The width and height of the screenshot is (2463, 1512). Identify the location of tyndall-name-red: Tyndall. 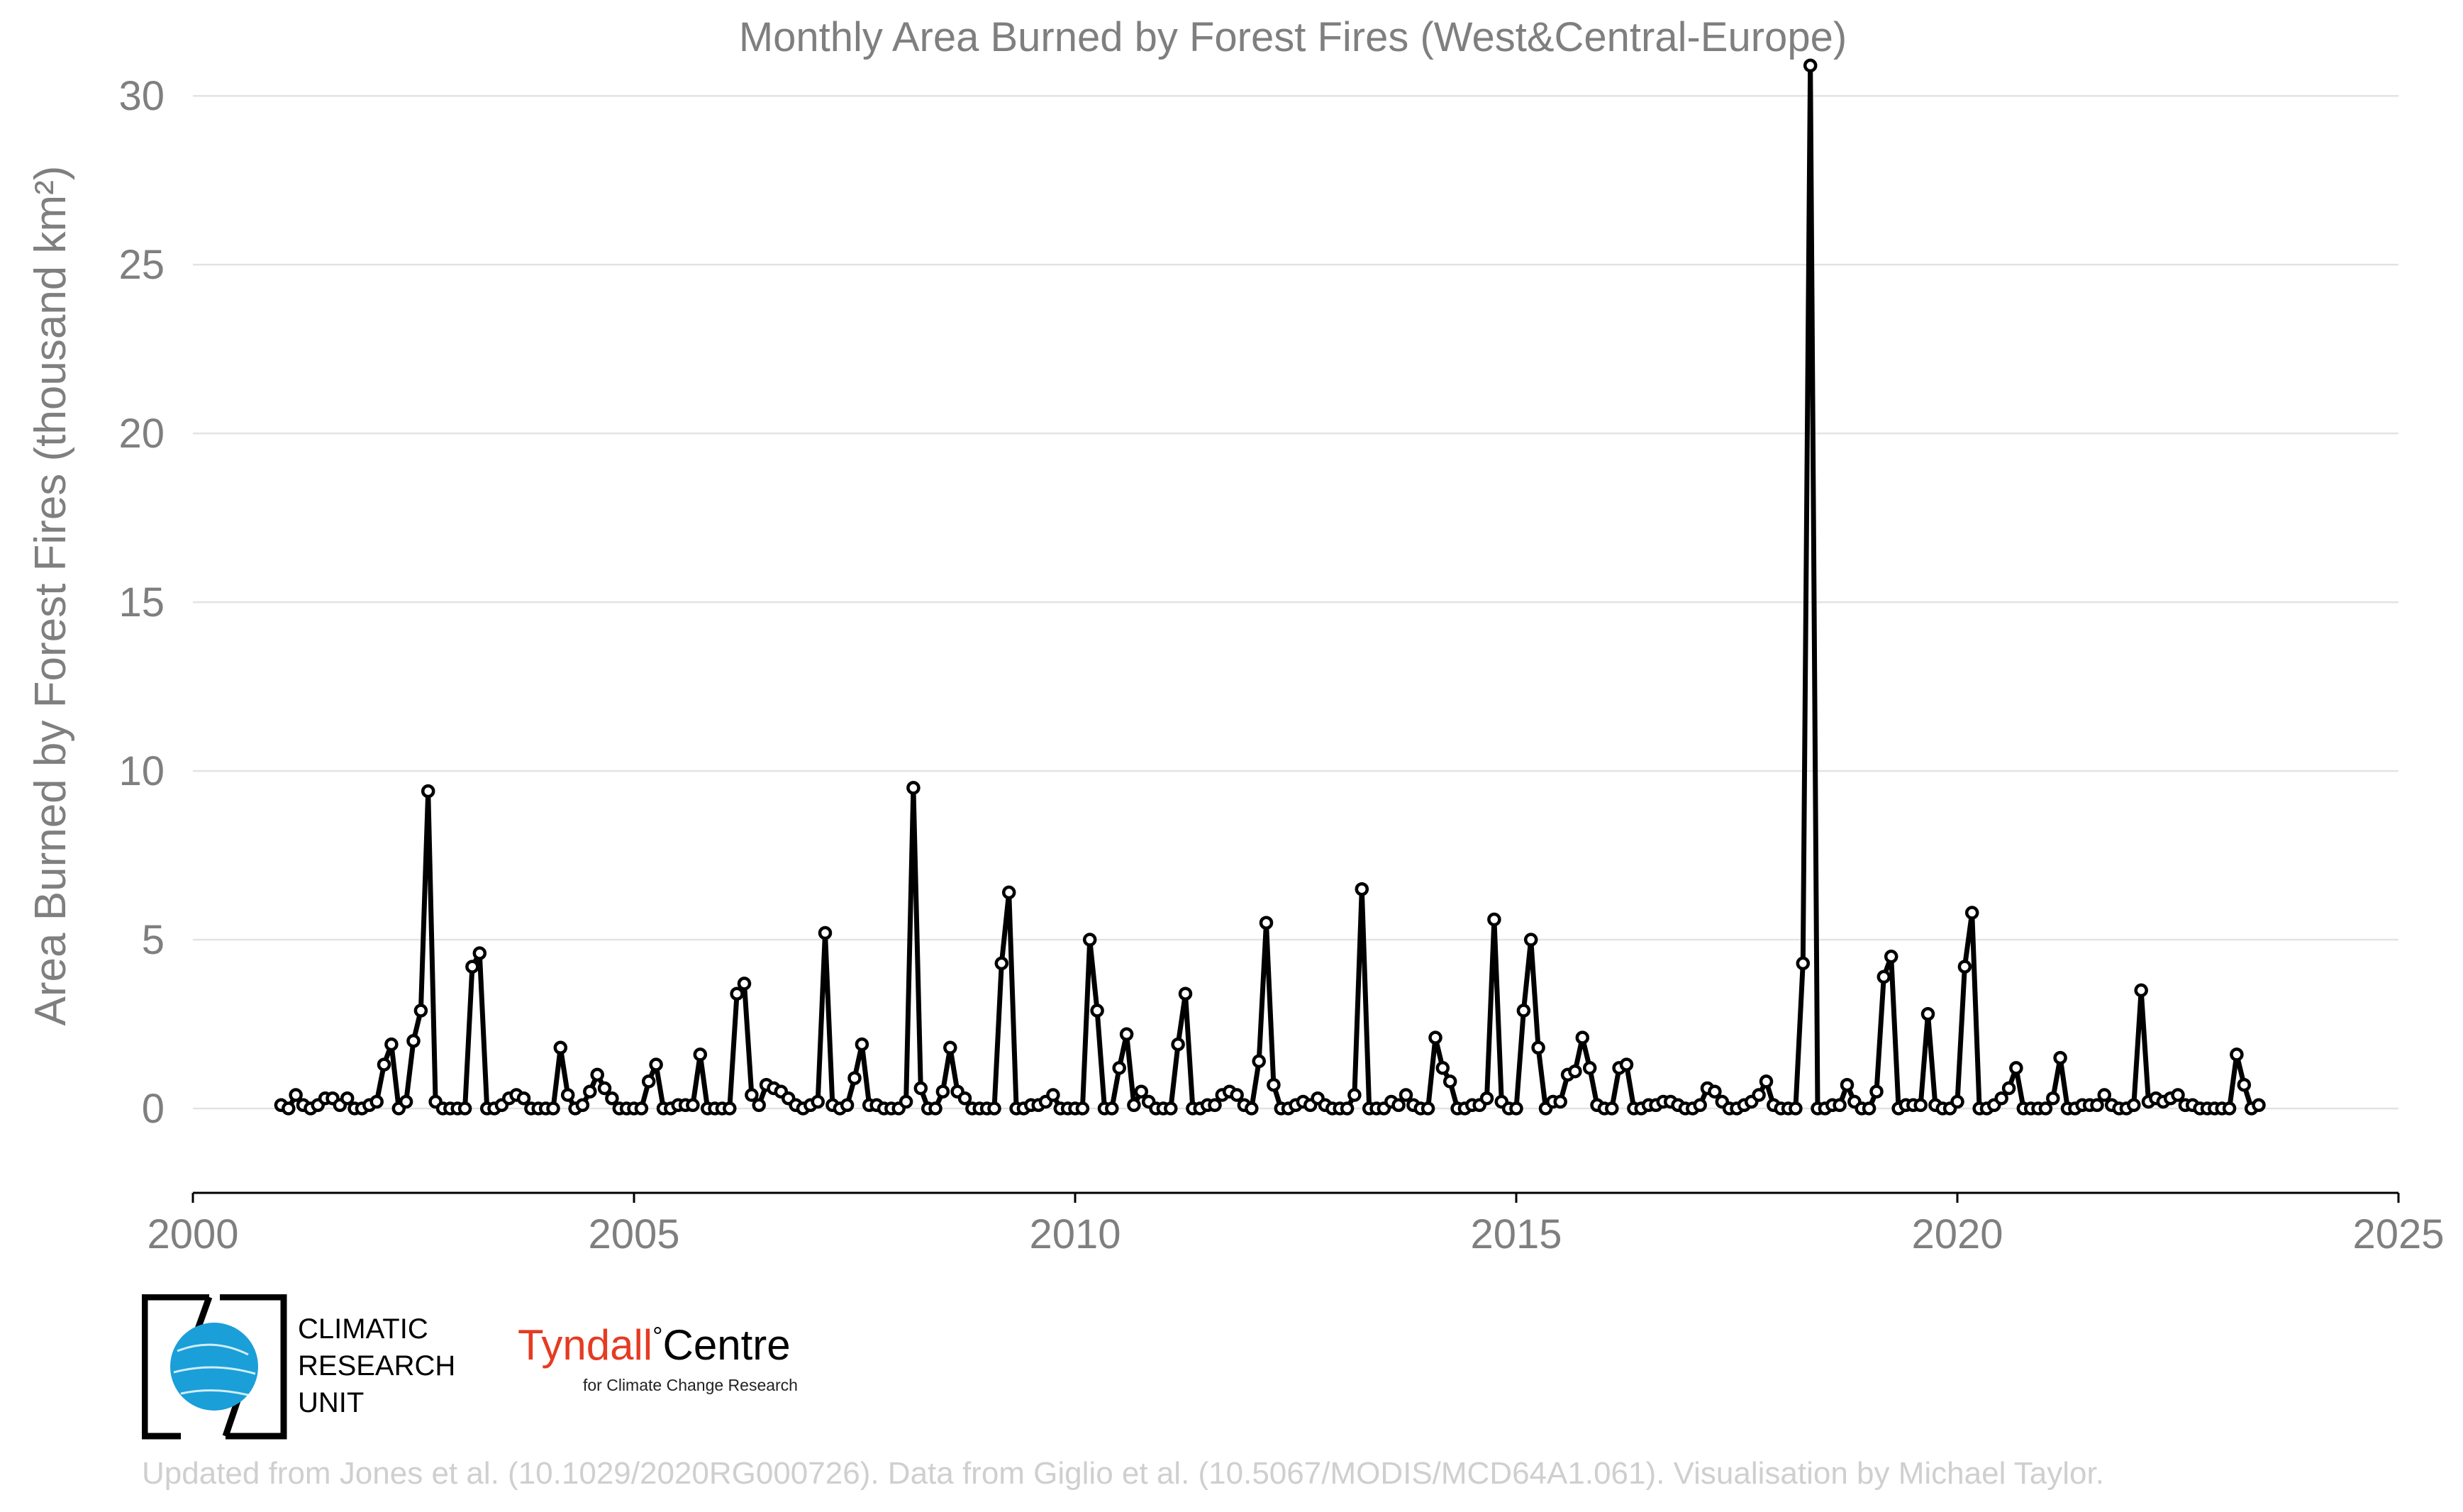
(586, 1345).